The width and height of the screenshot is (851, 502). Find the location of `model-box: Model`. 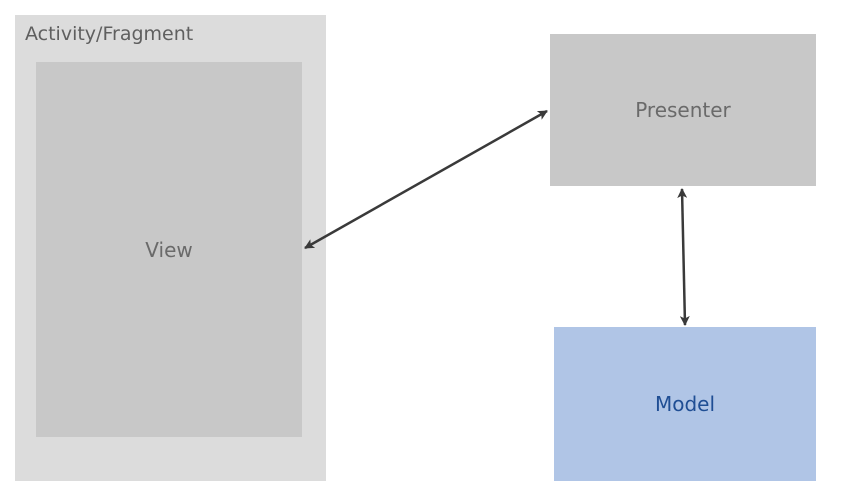

model-box: Model is located at coordinates (685, 404).